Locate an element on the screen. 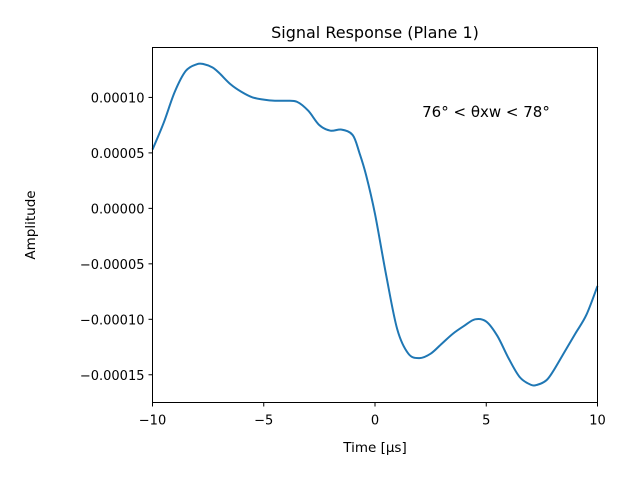 The image size is (640, 480). x-axis-ticks: −10 −5 0 5 10 is located at coordinates (372, 415).